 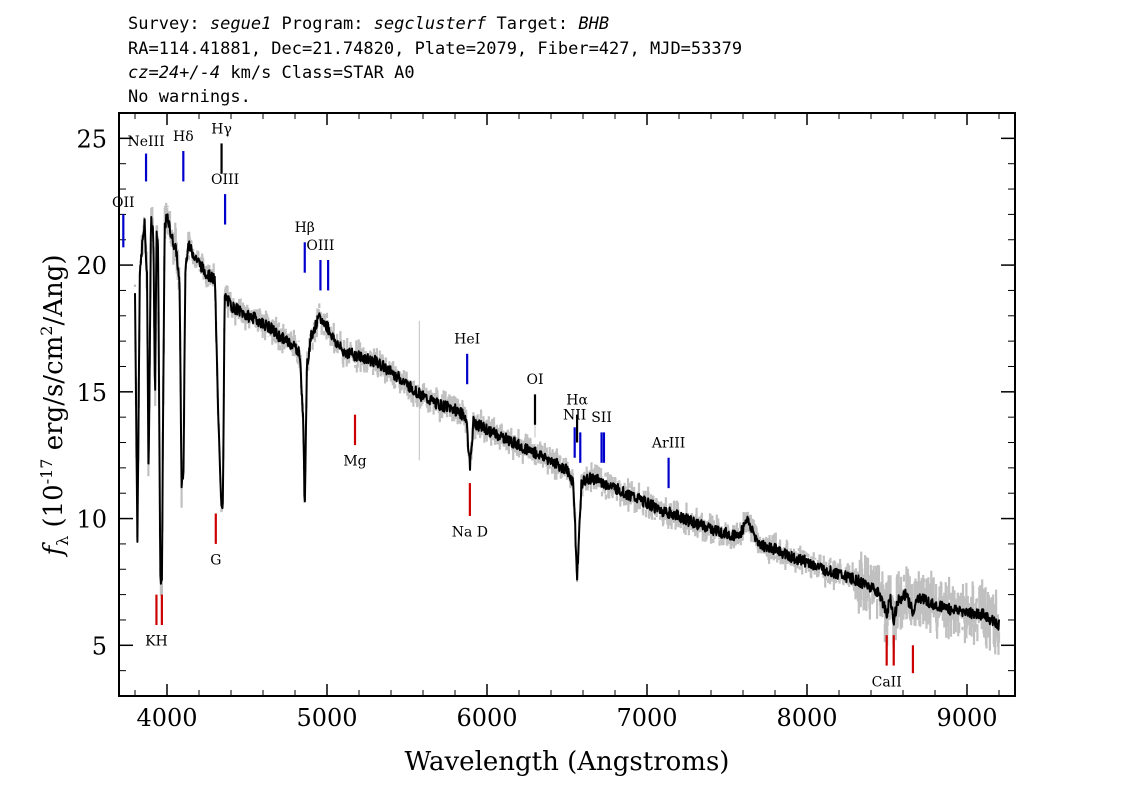 What do you see at coordinates (966, 718) in the screenshot?
I see `x-tick-label: 9000` at bounding box center [966, 718].